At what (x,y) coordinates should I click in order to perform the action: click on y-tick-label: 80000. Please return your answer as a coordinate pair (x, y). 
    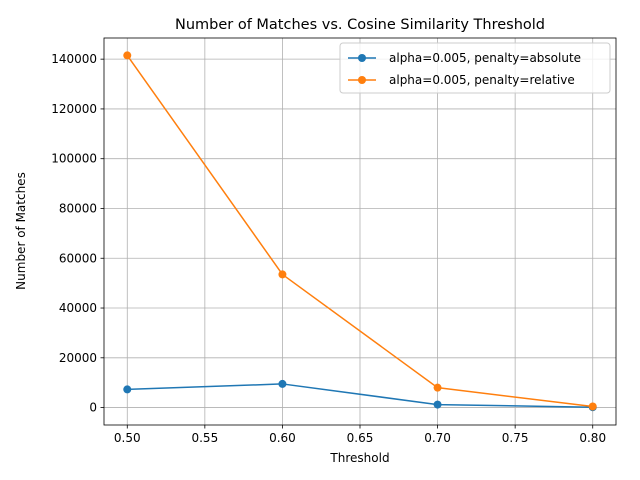
    Looking at the image, I should click on (78, 208).